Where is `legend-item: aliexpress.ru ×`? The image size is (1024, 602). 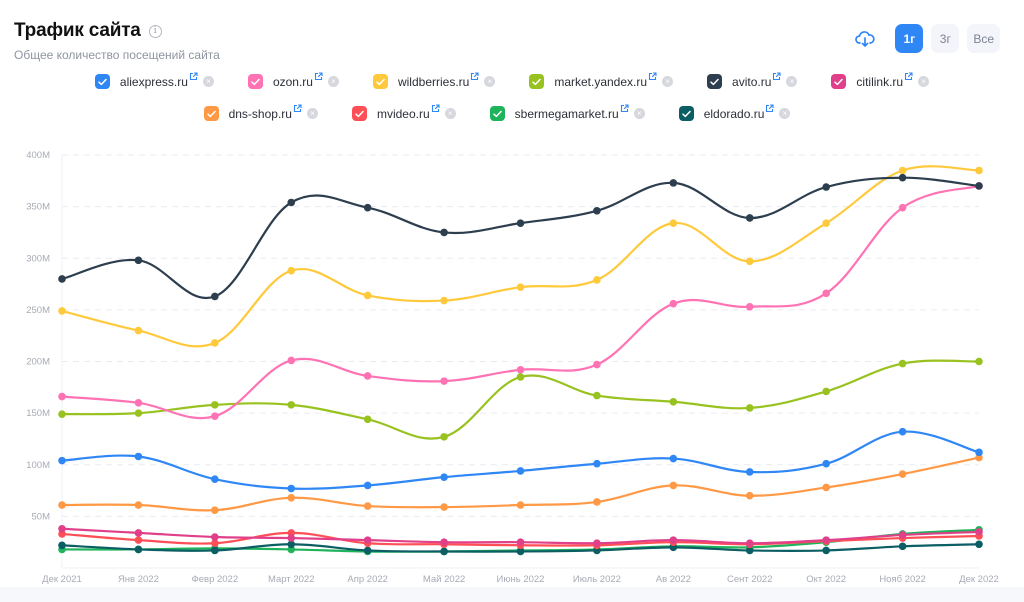 legend-item: aliexpress.ru × is located at coordinates (154, 80).